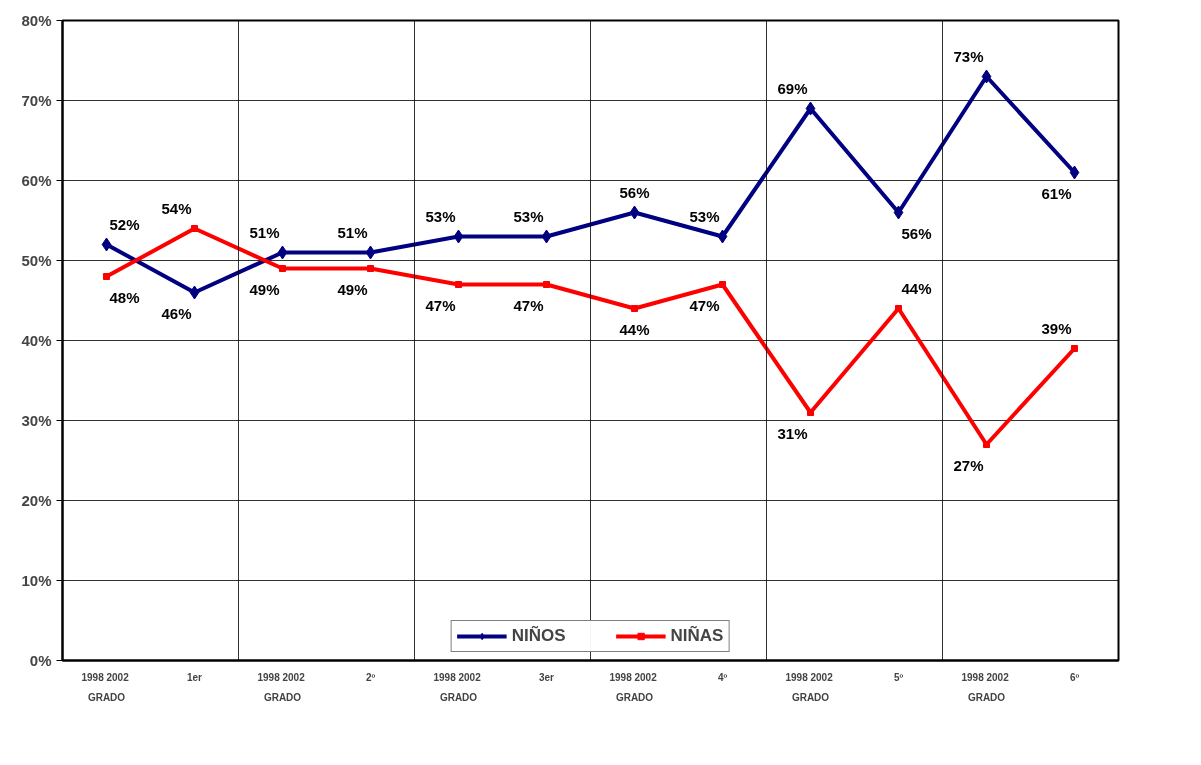 The width and height of the screenshot is (1201, 765). Describe the element at coordinates (36, 420) in the screenshot. I see `y-tick-label: 30%` at that location.